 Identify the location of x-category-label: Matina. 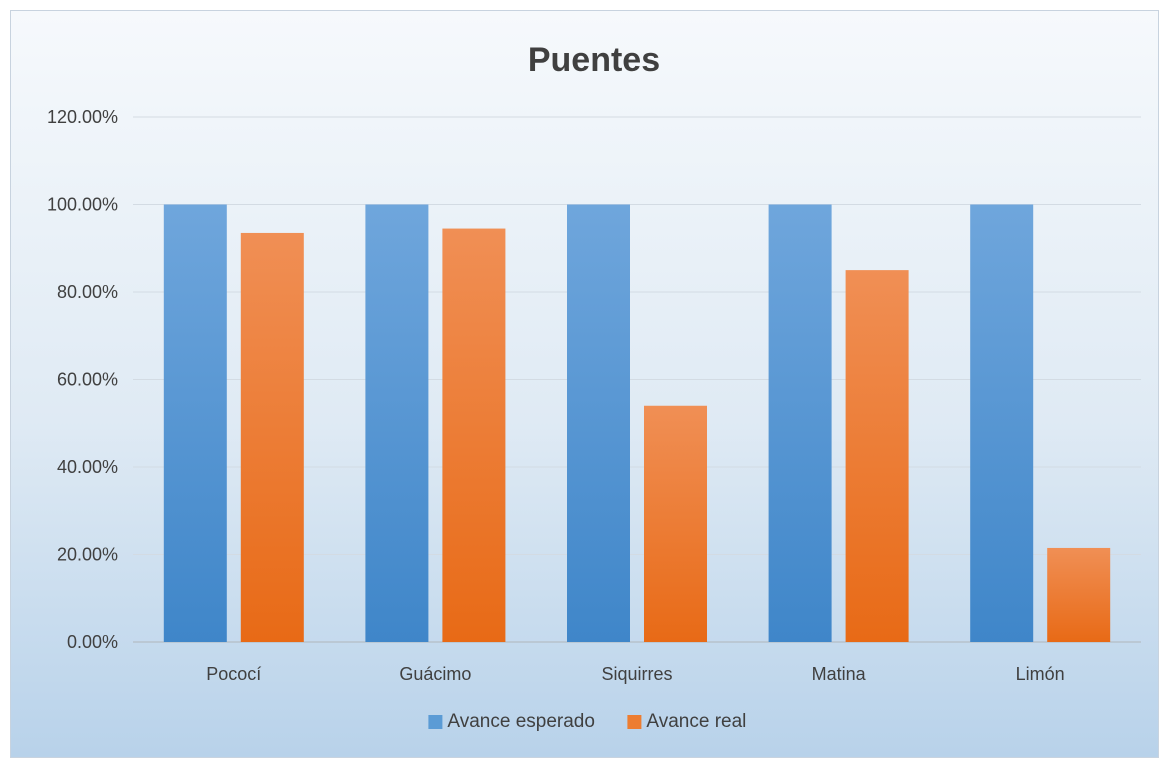
(839, 674).